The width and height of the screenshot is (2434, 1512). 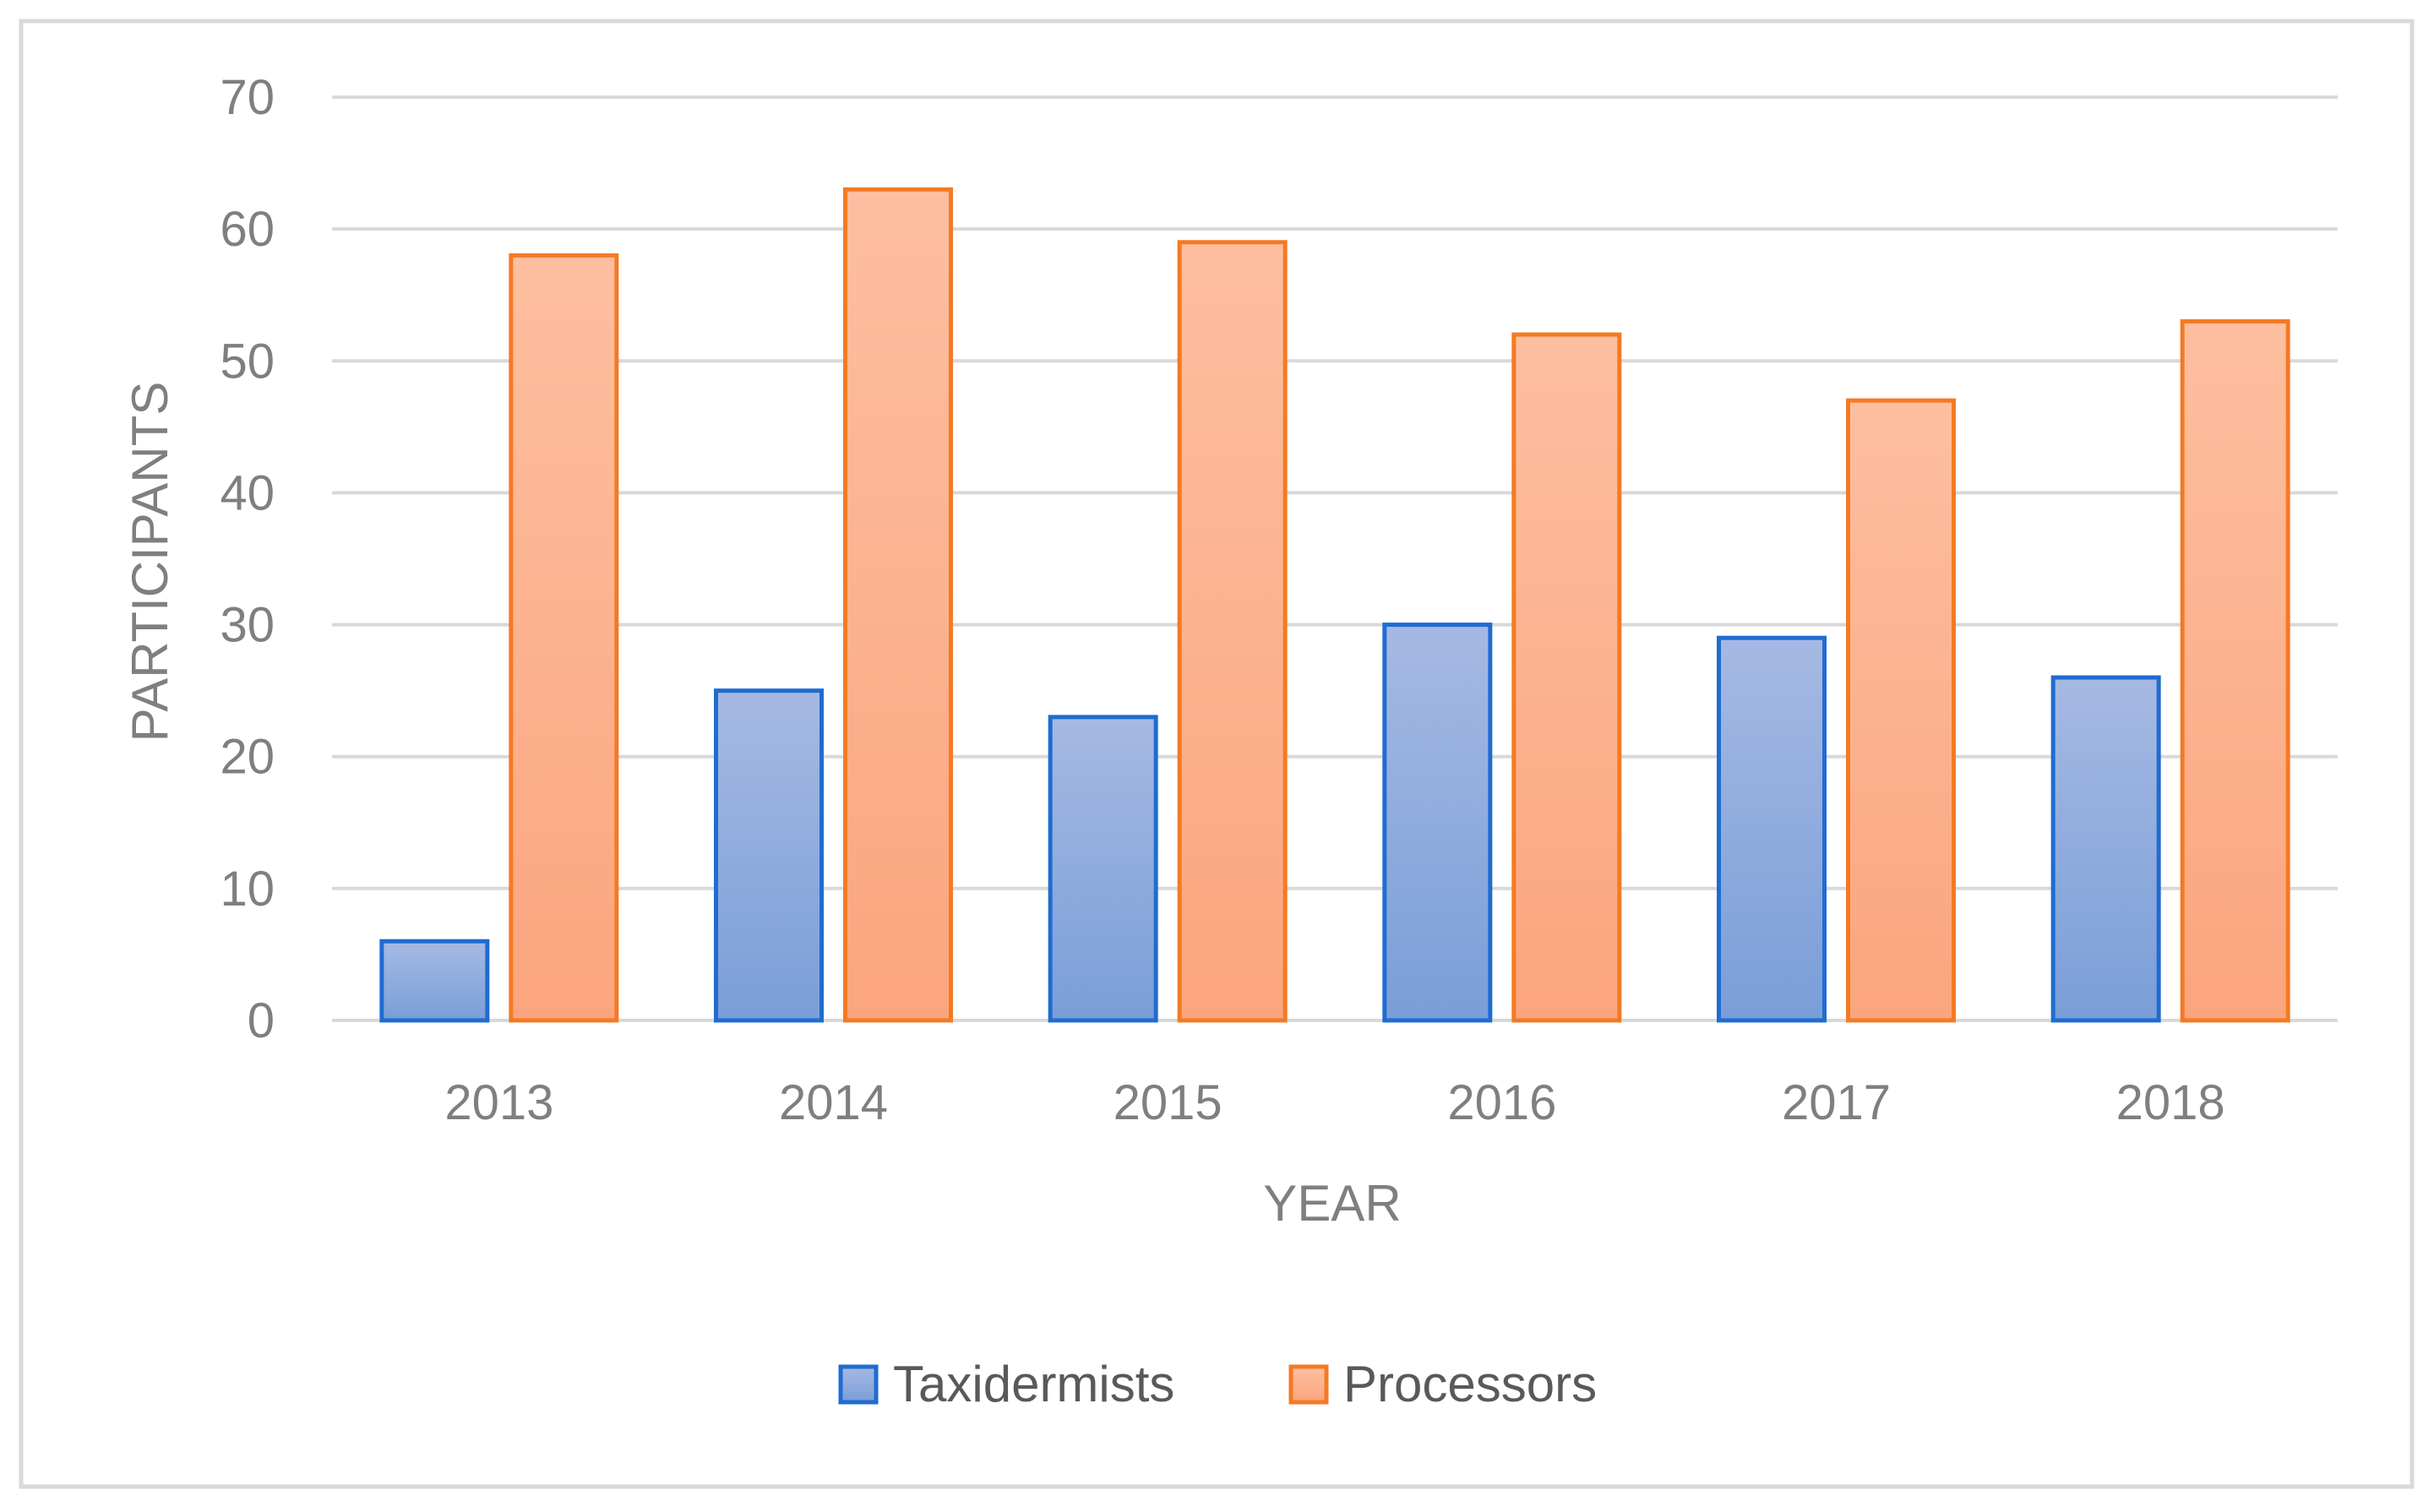 What do you see at coordinates (769, 855) in the screenshot?
I see `bar-taxidermists-2014` at bounding box center [769, 855].